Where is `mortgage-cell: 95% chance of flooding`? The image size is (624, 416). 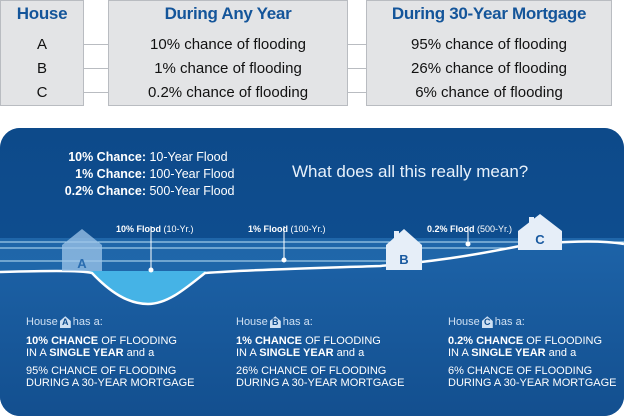 mortgage-cell: 95% chance of flooding is located at coordinates (489, 44).